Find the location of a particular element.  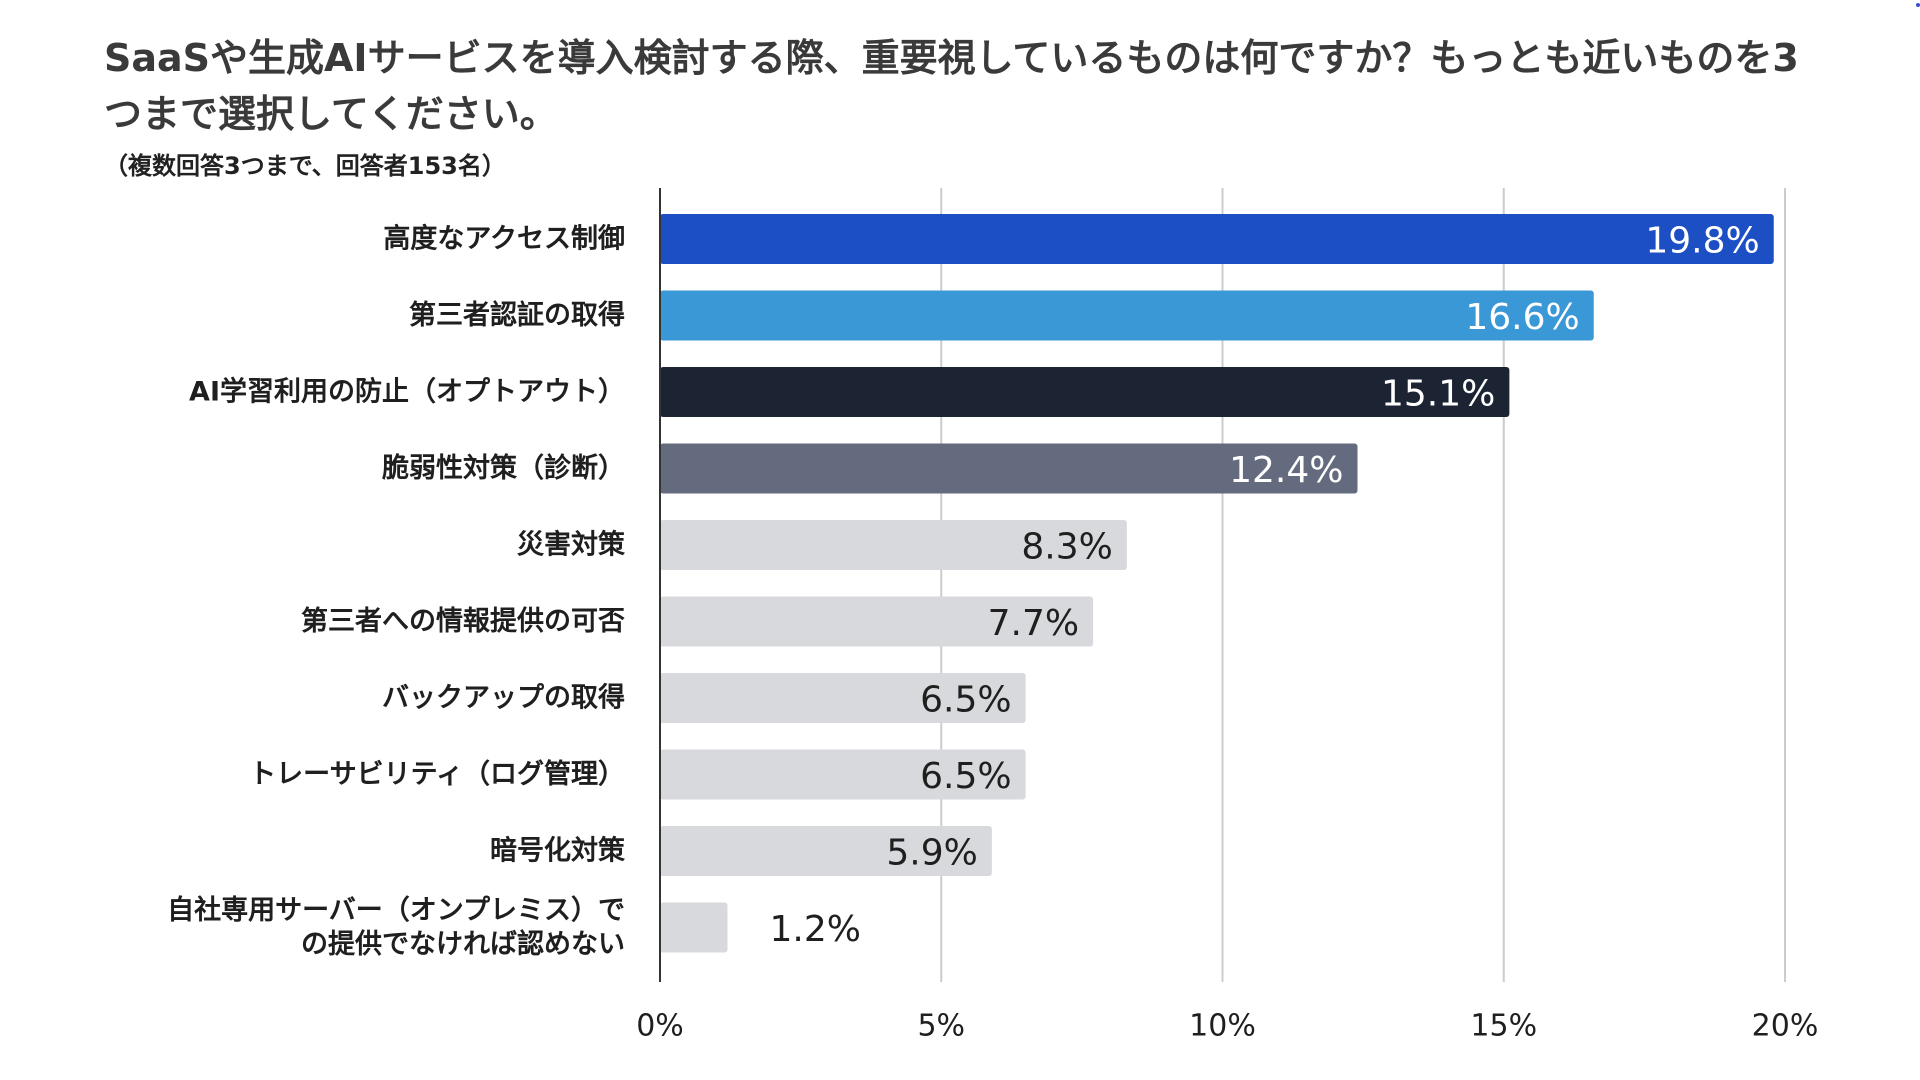

category-label: 暗号化対策 is located at coordinates (558, 851).